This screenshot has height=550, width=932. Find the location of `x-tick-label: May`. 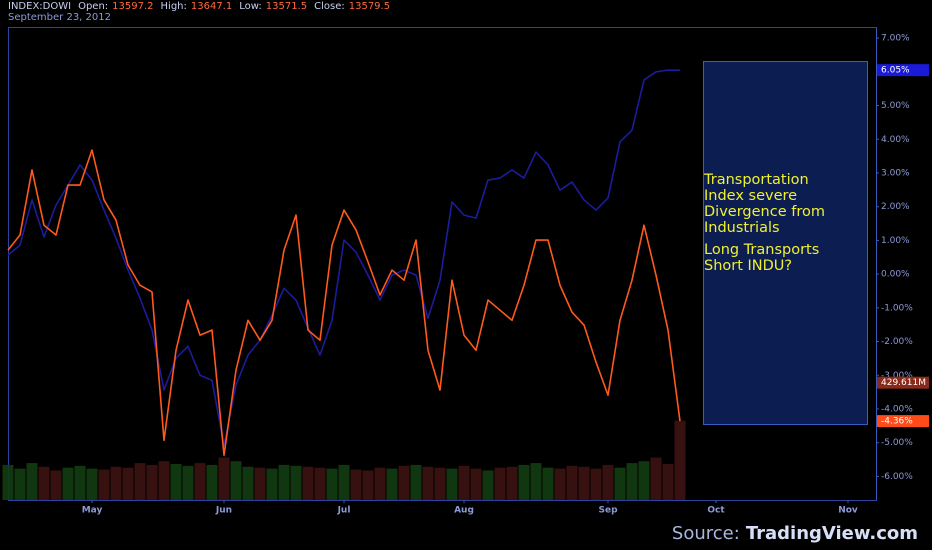

x-tick-label: May is located at coordinates (92, 511).